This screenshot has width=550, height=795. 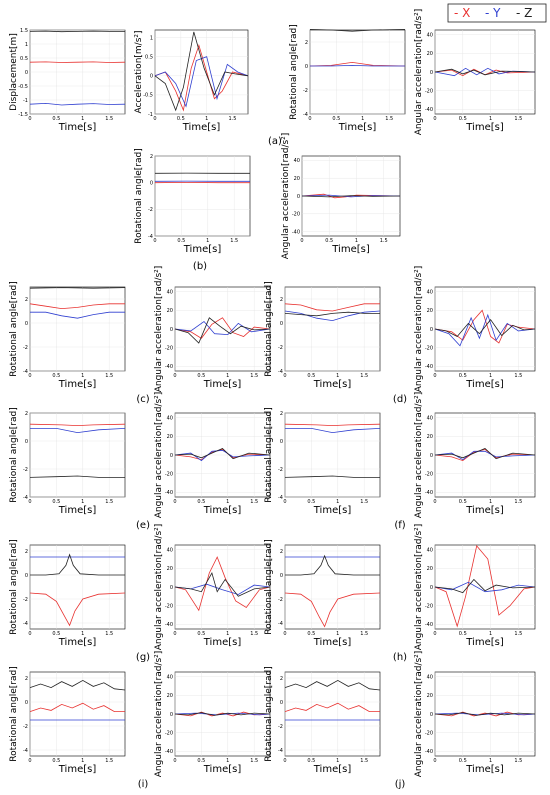 I want to click on label-e: (e), so click(x=143, y=525).